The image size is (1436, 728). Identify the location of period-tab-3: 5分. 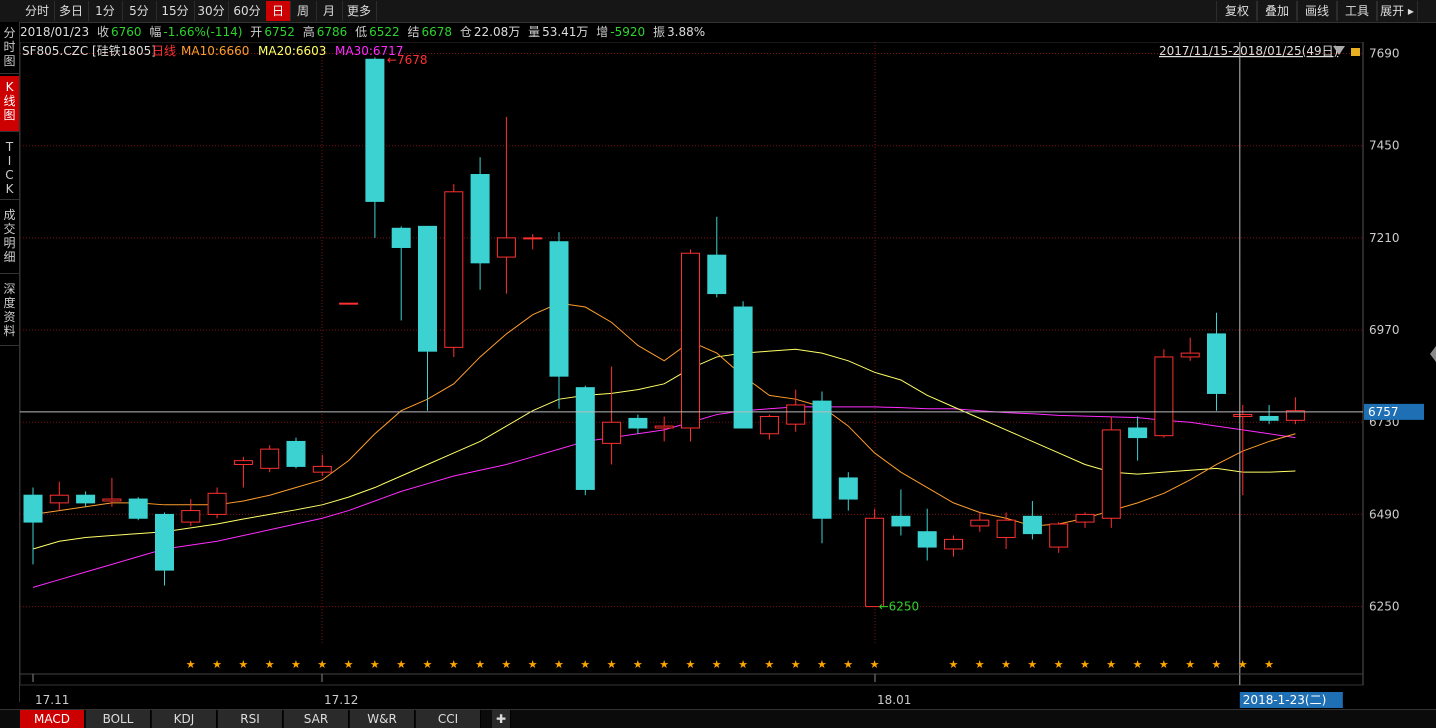
(139, 11).